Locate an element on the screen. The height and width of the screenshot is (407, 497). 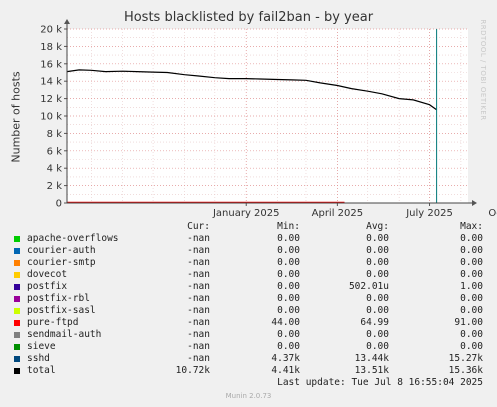
y-tick-label: 12 k is located at coordinates (51, 99).